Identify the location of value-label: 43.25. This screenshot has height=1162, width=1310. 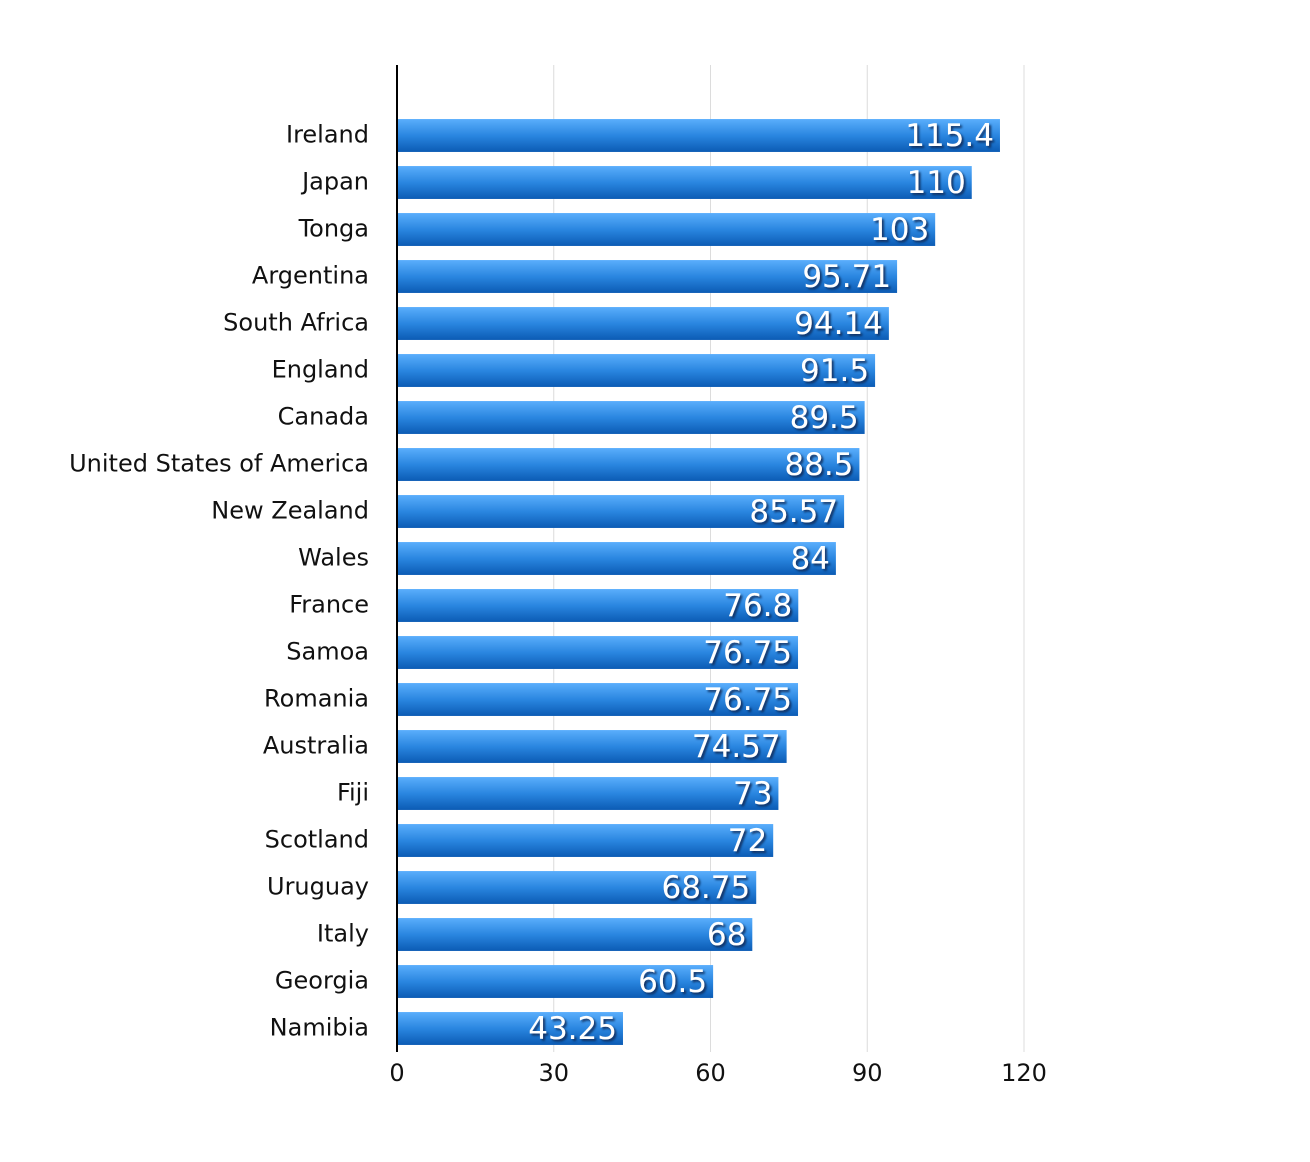
(572, 1029).